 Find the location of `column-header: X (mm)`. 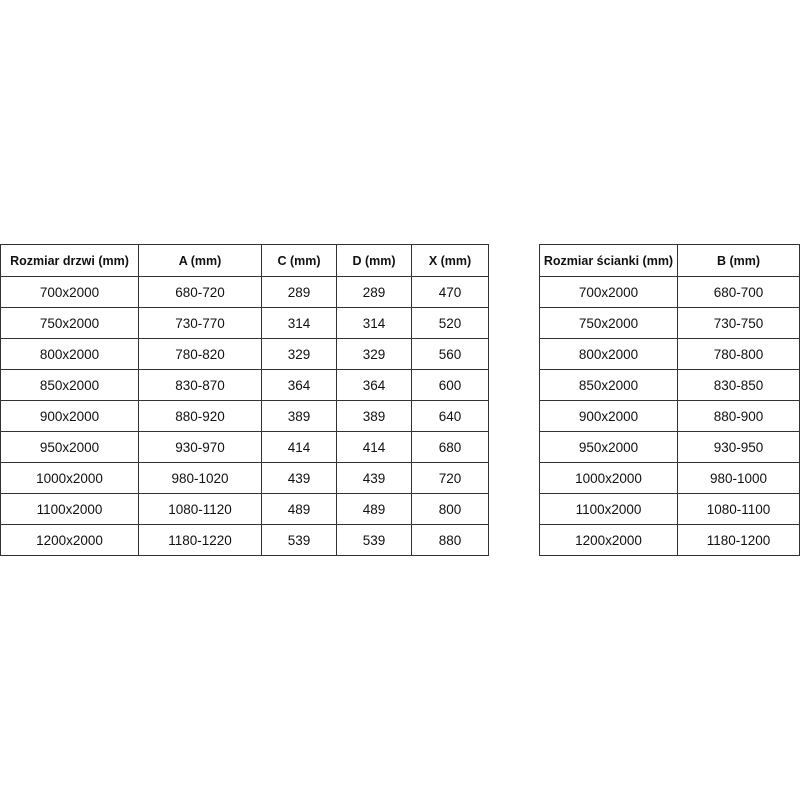

column-header: X (mm) is located at coordinates (450, 260).